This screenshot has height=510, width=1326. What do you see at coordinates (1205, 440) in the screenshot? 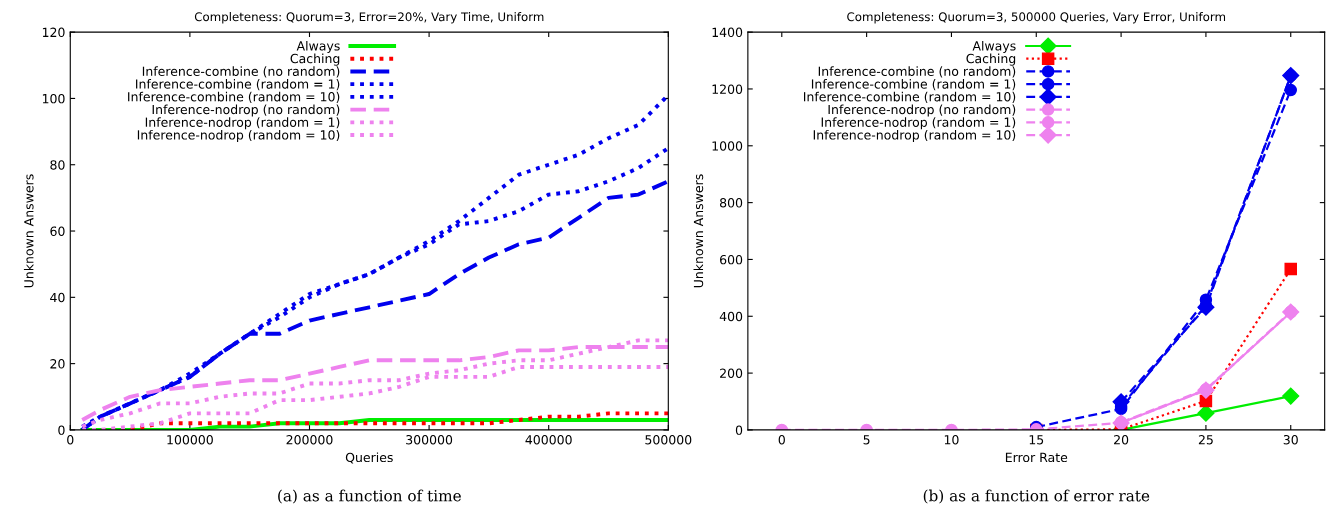
I see `x-tick-label: 25` at bounding box center [1205, 440].